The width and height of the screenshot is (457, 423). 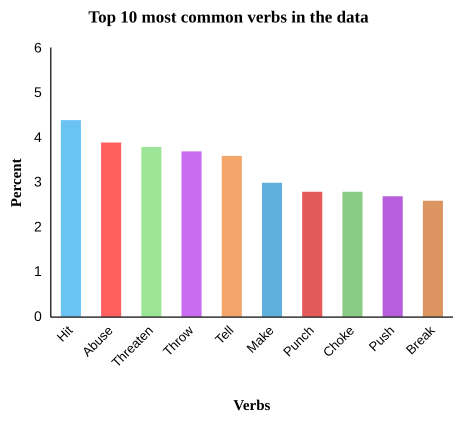 What do you see at coordinates (38, 182) in the screenshot?
I see `y-tick-label: 3` at bounding box center [38, 182].